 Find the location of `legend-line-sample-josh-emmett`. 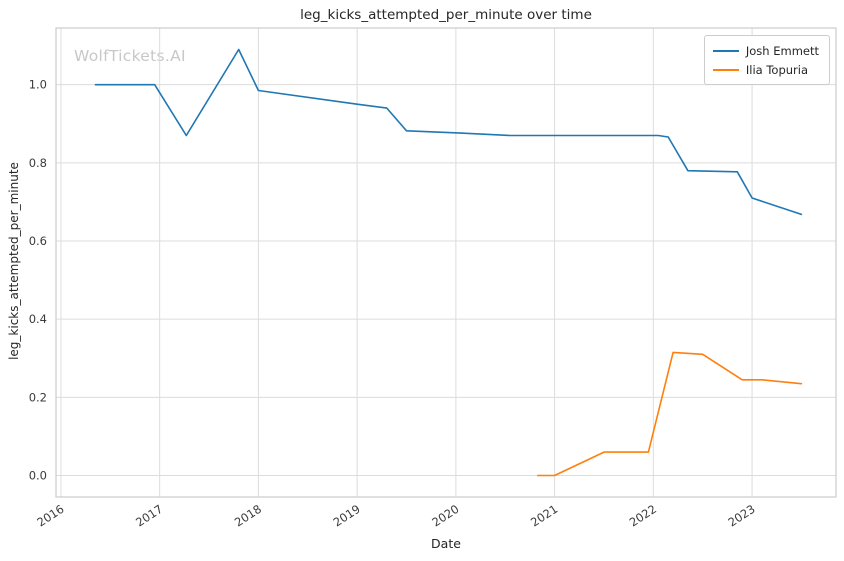

legend-line-sample-josh-emmett is located at coordinates (725, 50).